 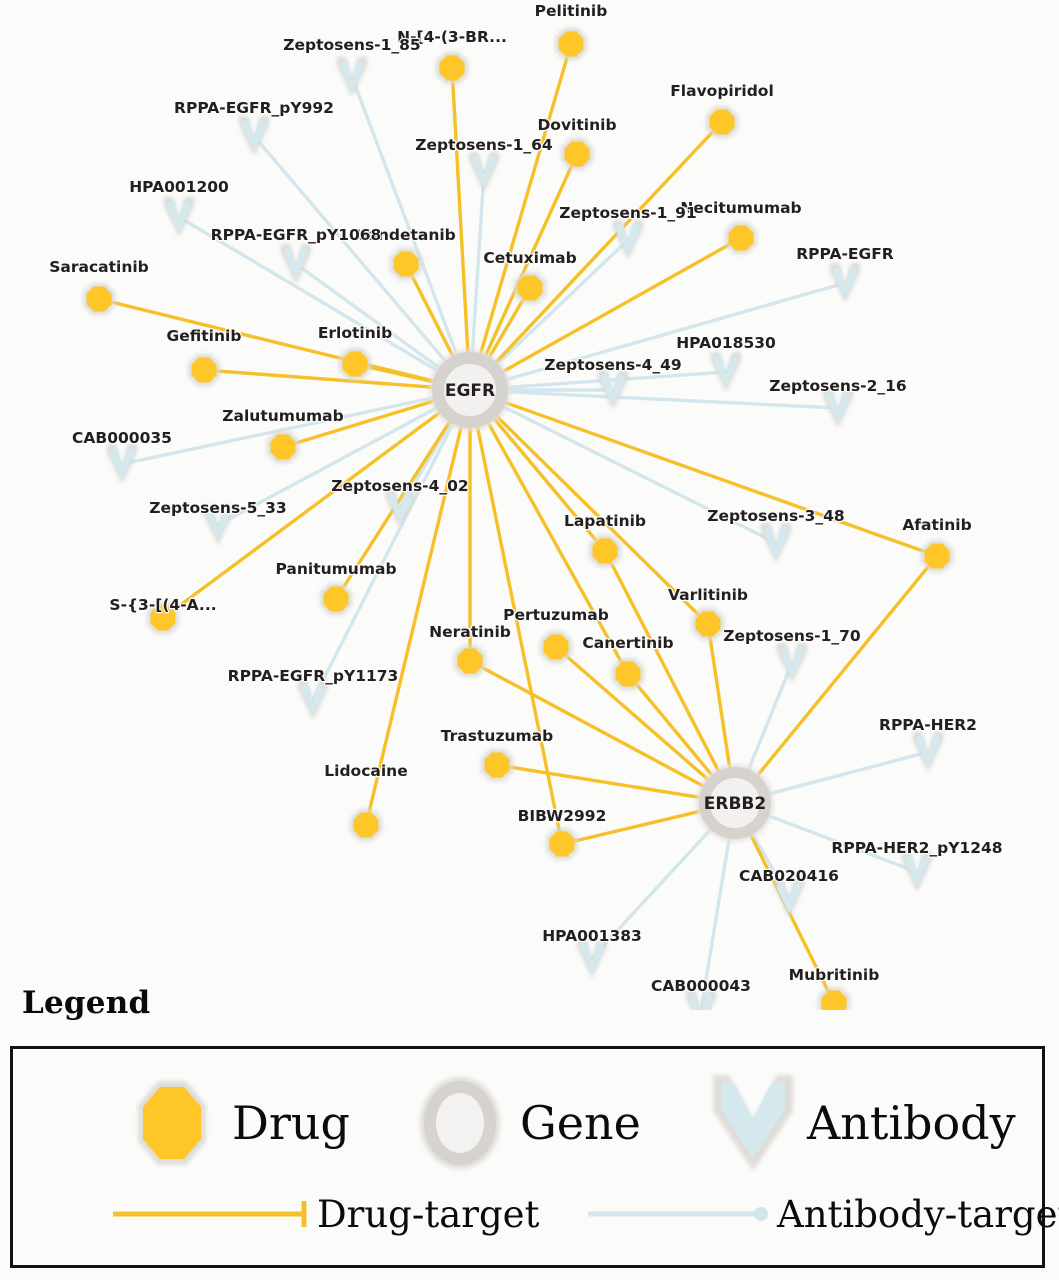 I want to click on drug-node-label: Necitumumab, so click(x=740, y=208).